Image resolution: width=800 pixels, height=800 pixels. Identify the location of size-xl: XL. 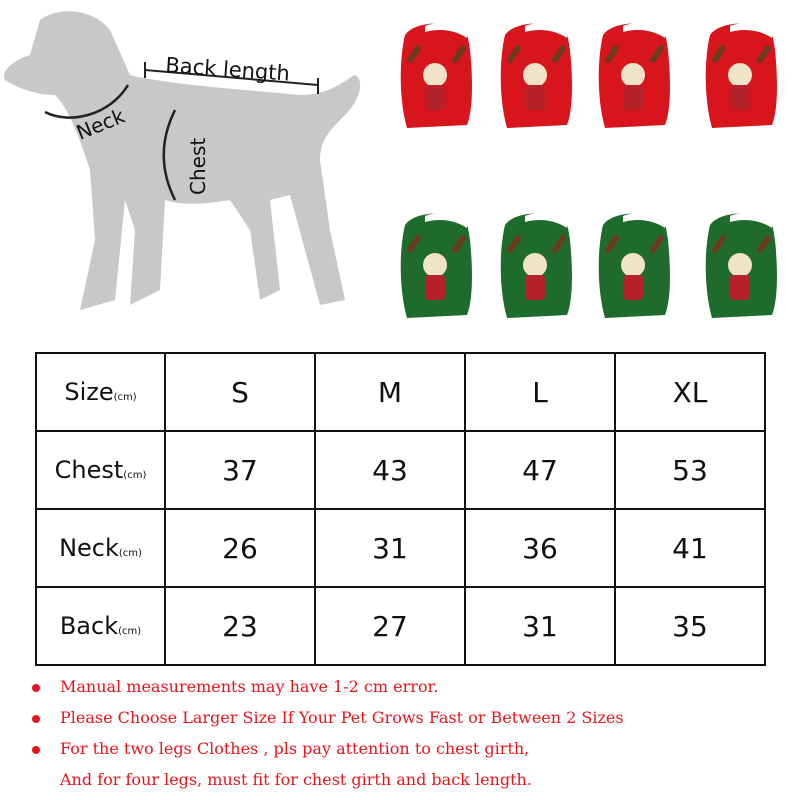
(690, 392).